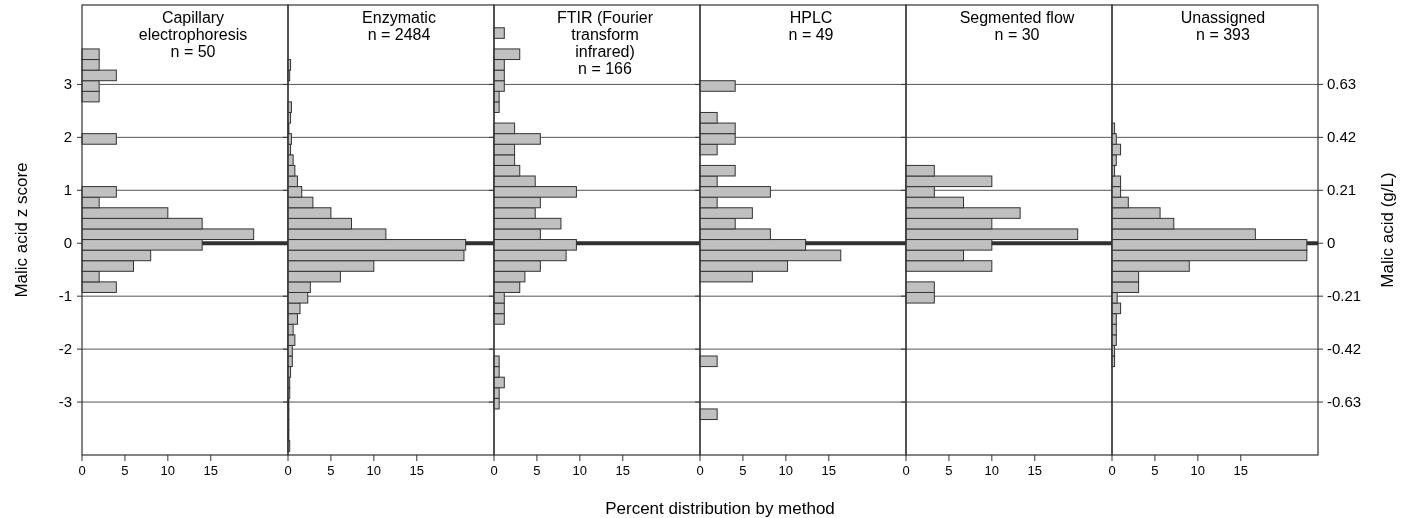 This screenshot has height=518, width=1405. I want to click on text: FTIR (Fourier transform infrared), so click(605, 34).